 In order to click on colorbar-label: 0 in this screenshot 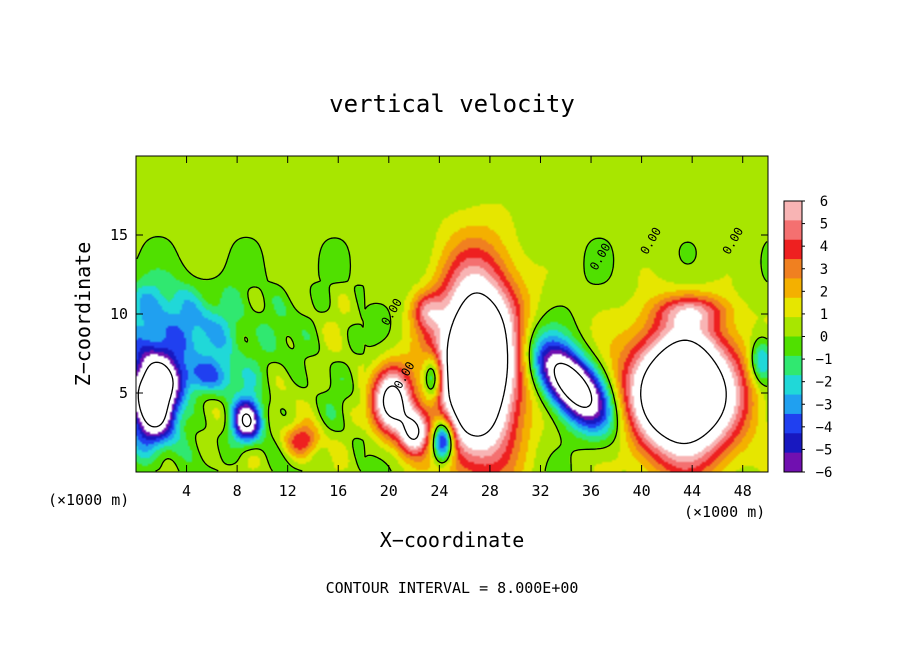, I will do `click(824, 338)`.